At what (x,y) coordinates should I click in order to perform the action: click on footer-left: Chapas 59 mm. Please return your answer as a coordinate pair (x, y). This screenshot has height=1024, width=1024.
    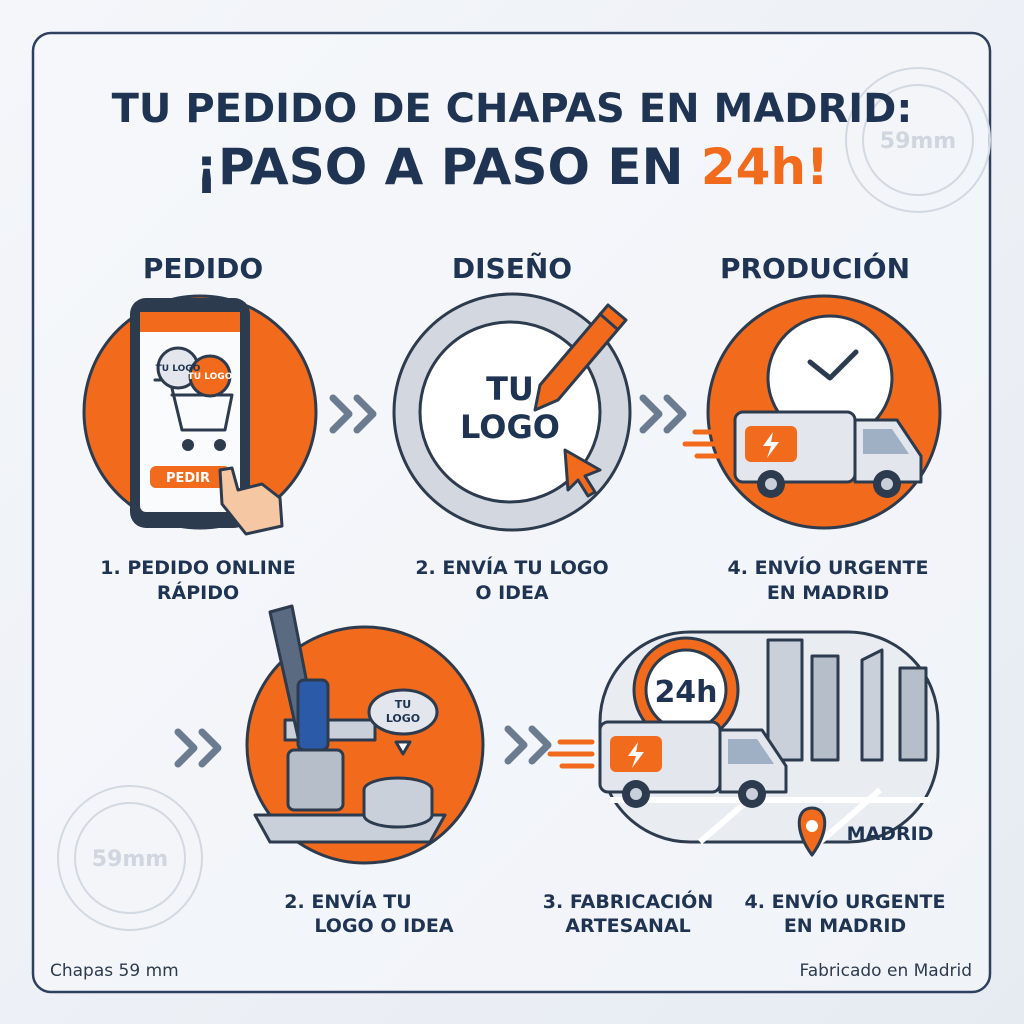
    Looking at the image, I should click on (114, 971).